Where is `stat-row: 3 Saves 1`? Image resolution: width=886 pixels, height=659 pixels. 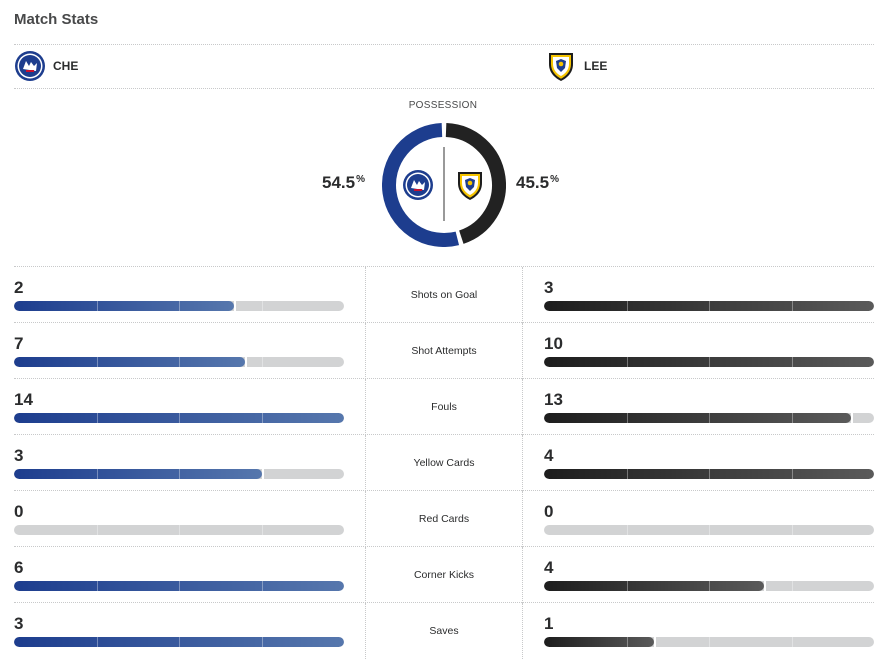 stat-row: 3 Saves 1 is located at coordinates (444, 631).